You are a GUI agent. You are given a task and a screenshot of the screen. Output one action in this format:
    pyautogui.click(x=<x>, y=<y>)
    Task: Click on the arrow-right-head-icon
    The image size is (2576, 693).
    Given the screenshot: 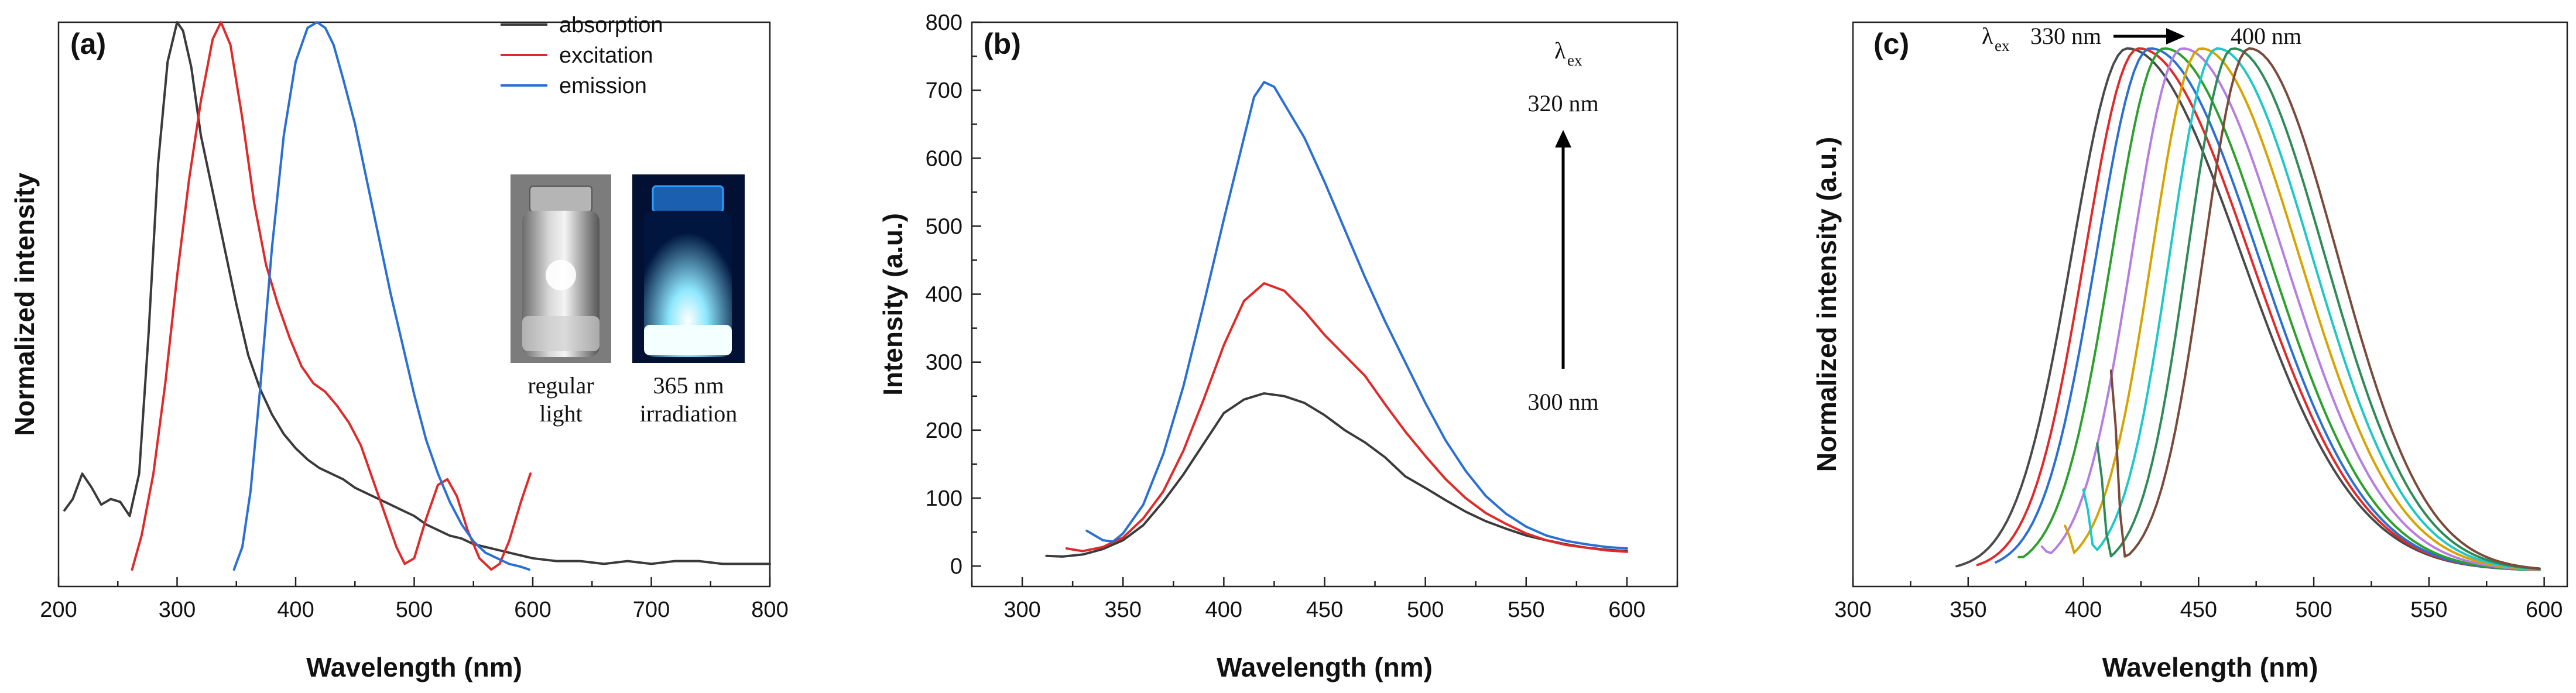 What is the action you would take?
    pyautogui.click(x=2175, y=36)
    